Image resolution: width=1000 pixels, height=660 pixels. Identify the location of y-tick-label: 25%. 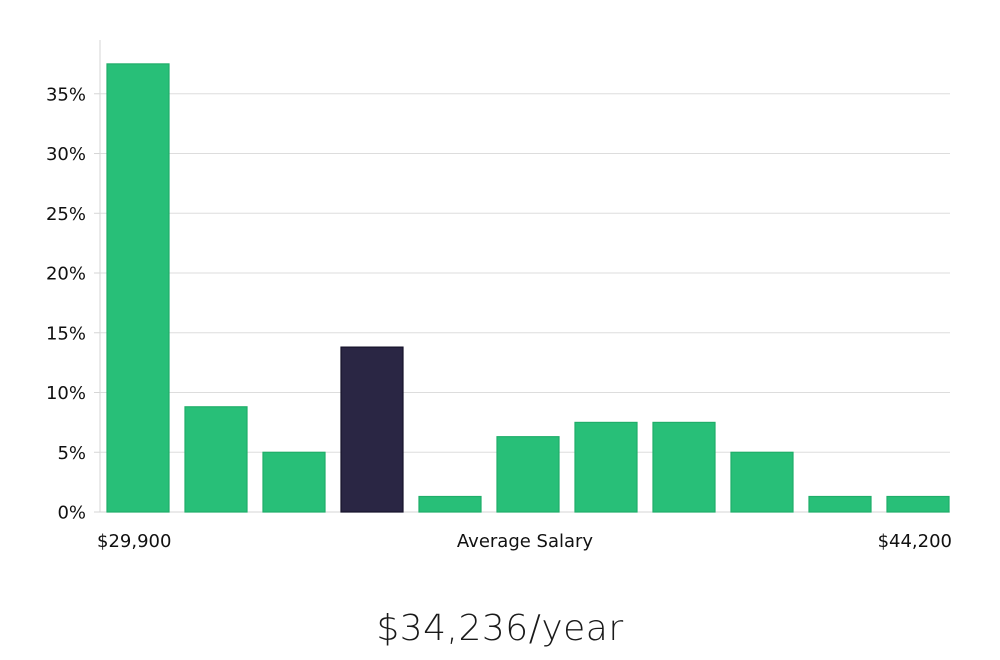
(66, 214).